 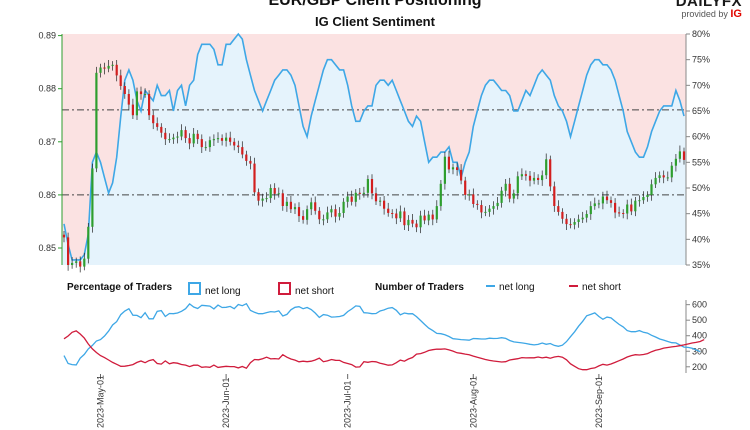 I want to click on right-tick-label: 50%, so click(x=701, y=188).